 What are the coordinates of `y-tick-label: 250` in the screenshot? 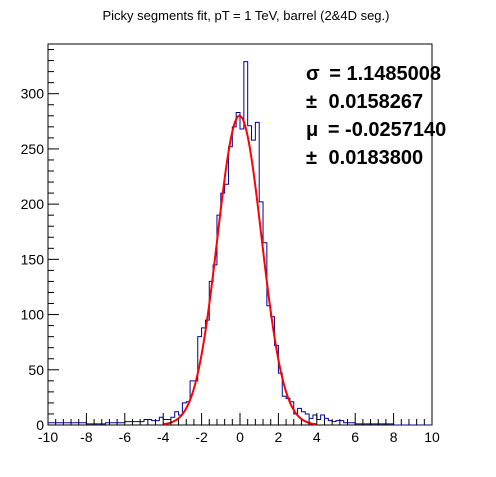 It's located at (33, 149).